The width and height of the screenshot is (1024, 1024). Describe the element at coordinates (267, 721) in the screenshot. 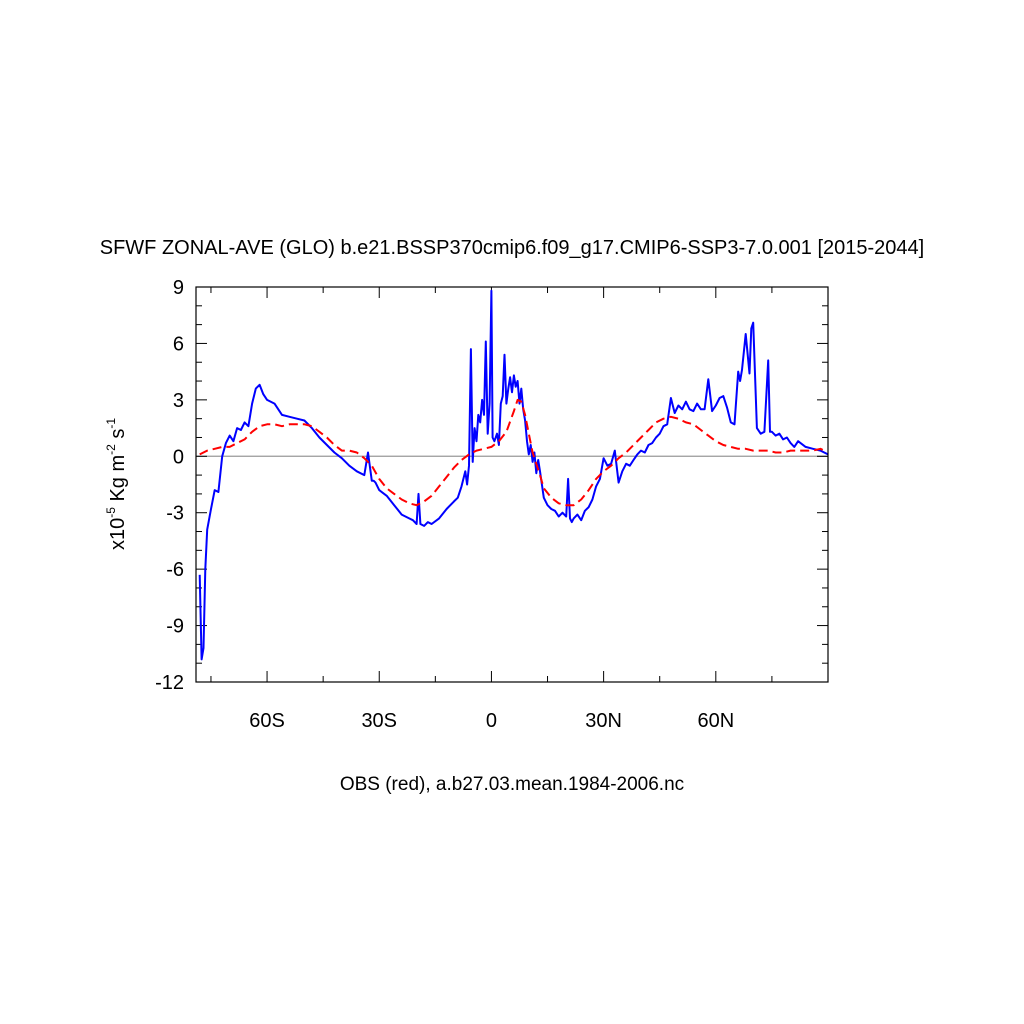

I see `x-tick-label: 60S` at that location.